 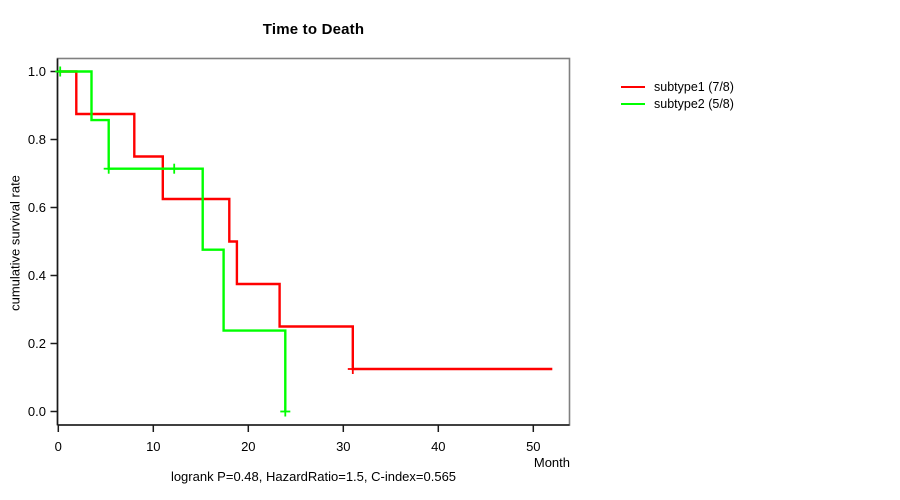 I want to click on x-axis-label: Month, so click(x=551, y=462).